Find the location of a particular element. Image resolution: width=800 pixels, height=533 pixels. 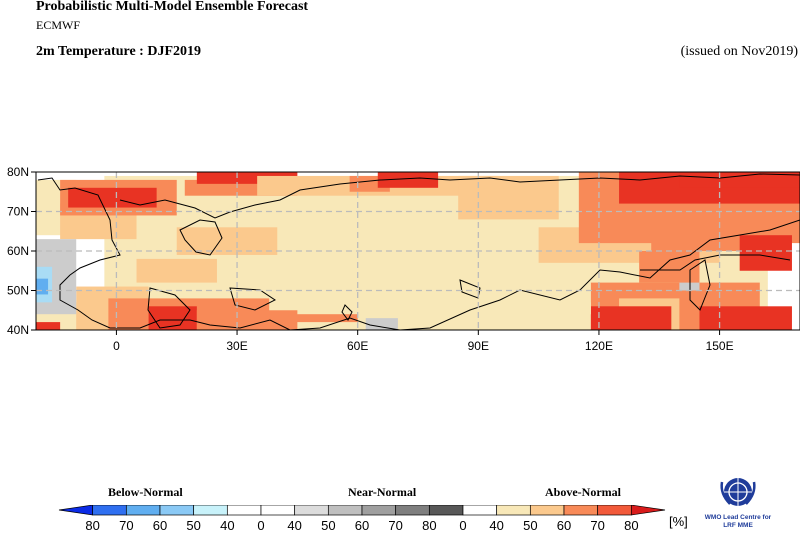

lat-label: 70N is located at coordinates (18, 212).